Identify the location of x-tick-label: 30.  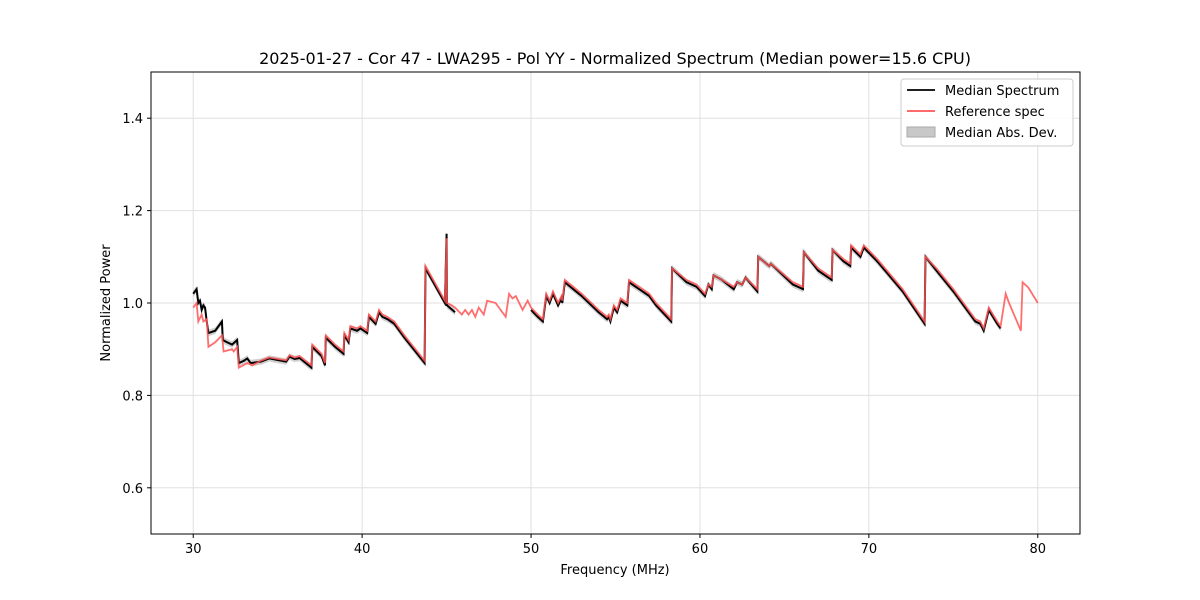
(193, 549).